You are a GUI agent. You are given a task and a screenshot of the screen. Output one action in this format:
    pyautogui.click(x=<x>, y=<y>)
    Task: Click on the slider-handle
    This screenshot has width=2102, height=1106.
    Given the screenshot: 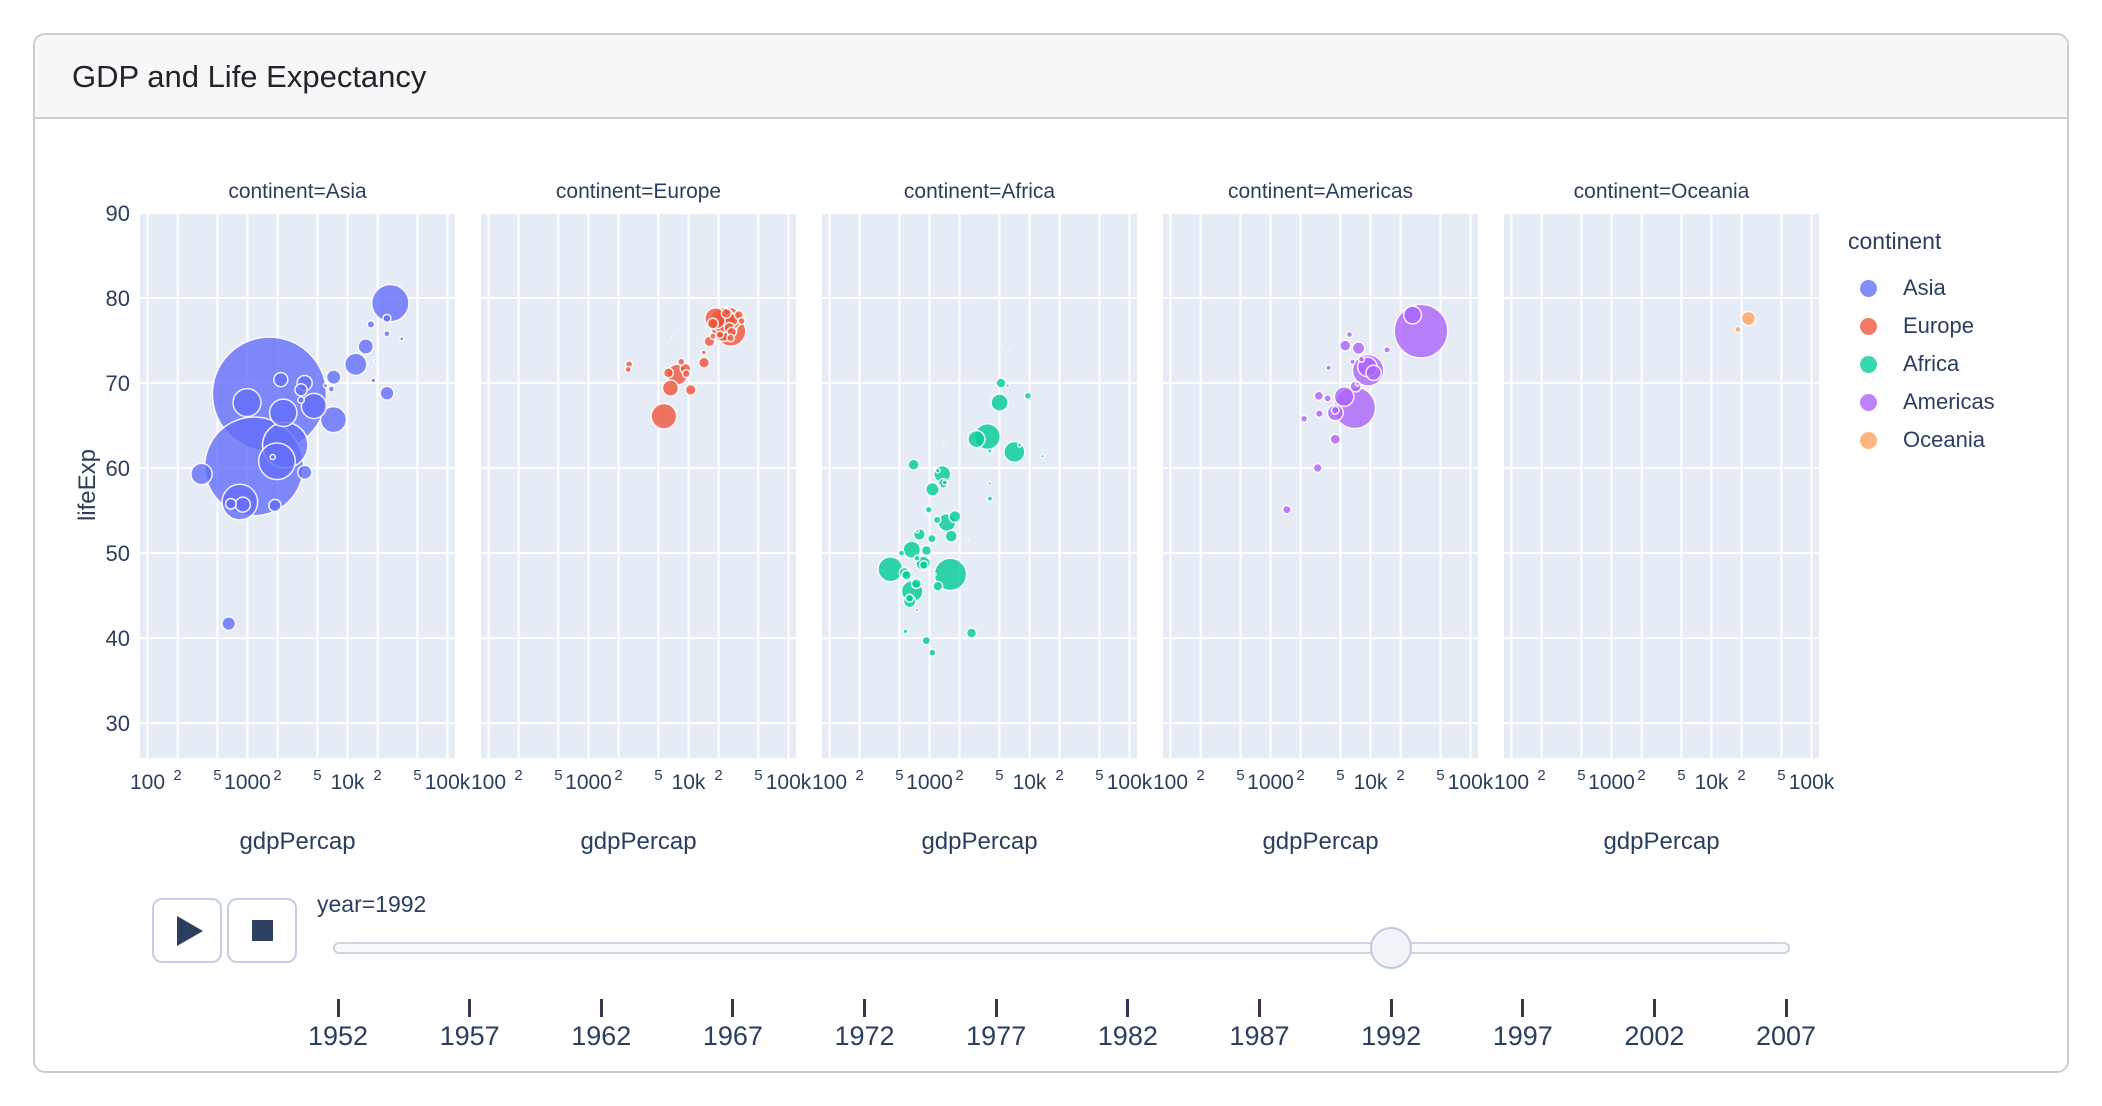 What is the action you would take?
    pyautogui.click(x=1391, y=948)
    